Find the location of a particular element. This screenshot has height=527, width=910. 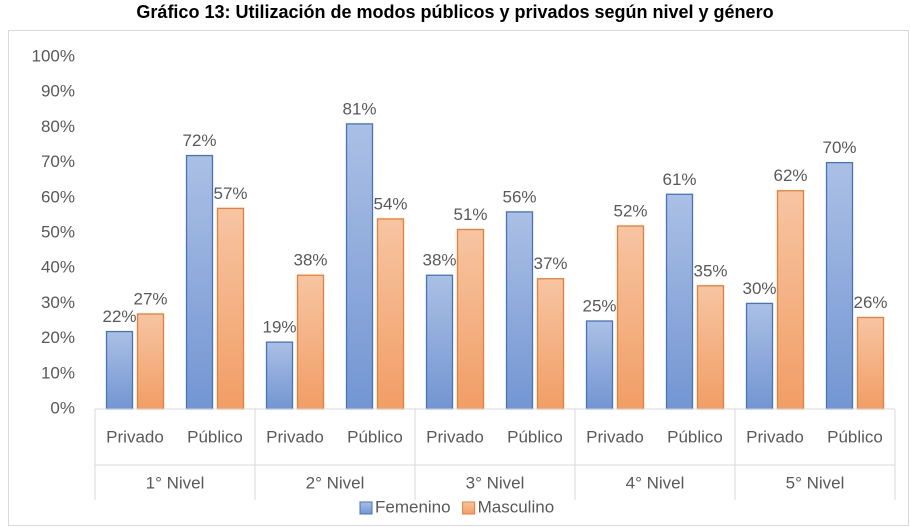

data-label: 22% is located at coordinates (119, 316).